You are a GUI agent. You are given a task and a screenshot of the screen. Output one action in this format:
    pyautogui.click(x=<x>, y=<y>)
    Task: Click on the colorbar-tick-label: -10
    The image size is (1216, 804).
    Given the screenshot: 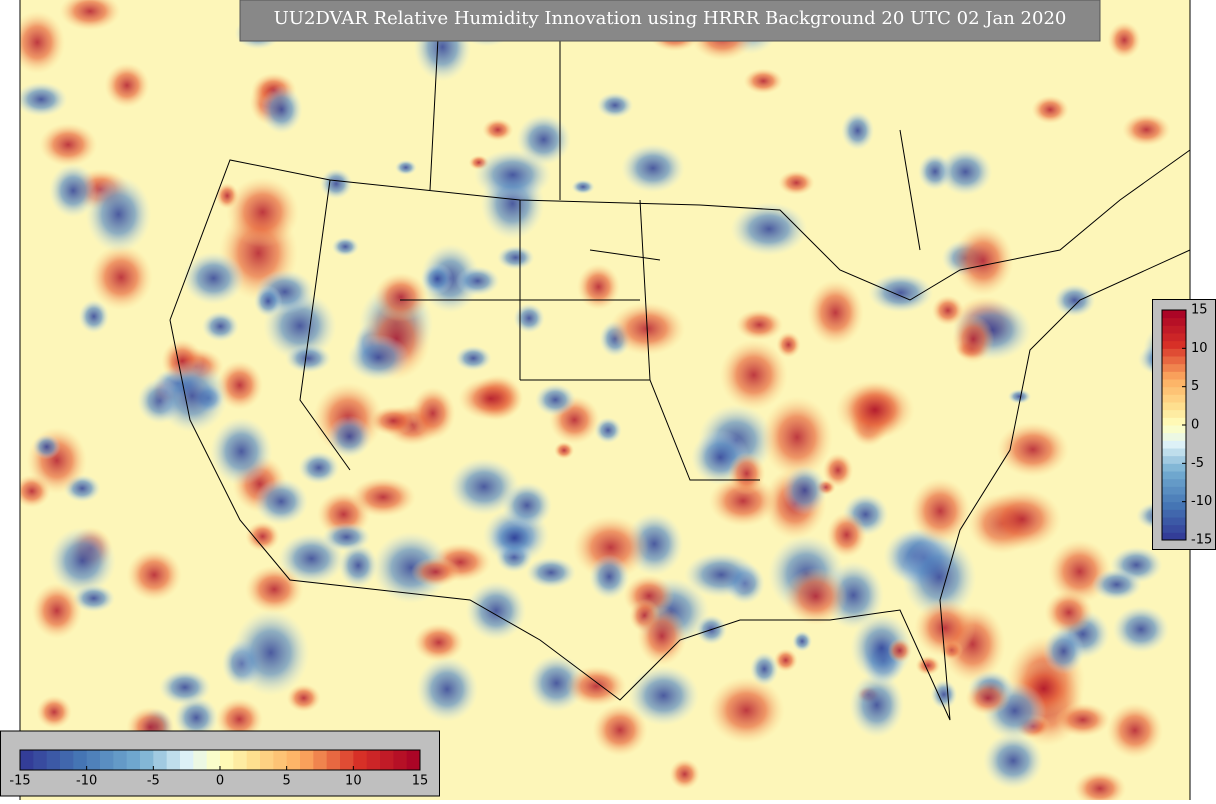 What is the action you would take?
    pyautogui.click(x=1201, y=501)
    